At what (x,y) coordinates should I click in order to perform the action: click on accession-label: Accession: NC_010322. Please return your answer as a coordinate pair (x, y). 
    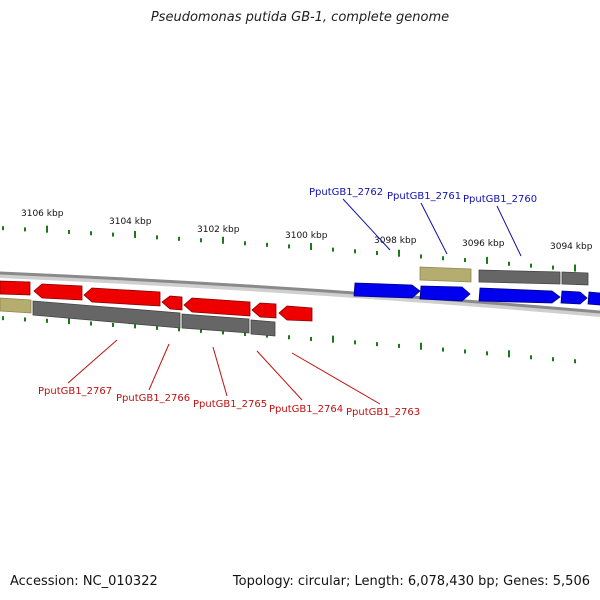
    Looking at the image, I should click on (84, 581).